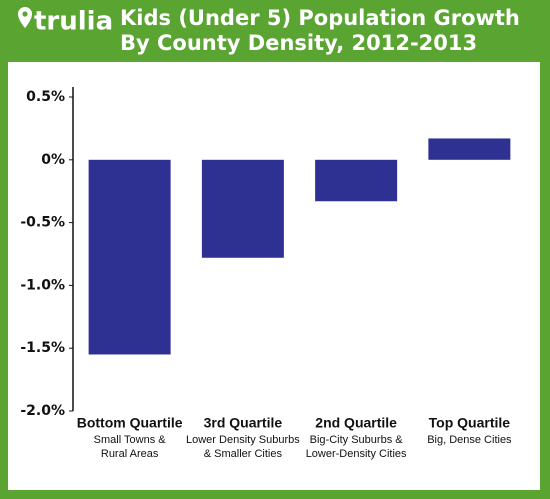  What do you see at coordinates (243, 423) in the screenshot?
I see `x-tick-label: 3rd Quartile` at bounding box center [243, 423].